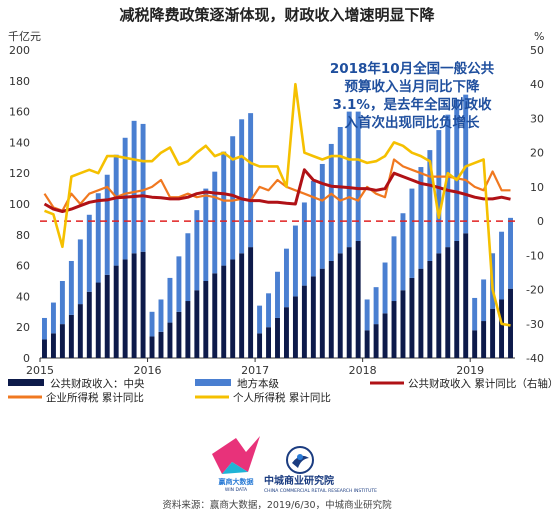  I want to click on left-axis-tick-label: 80, so click(23, 235).